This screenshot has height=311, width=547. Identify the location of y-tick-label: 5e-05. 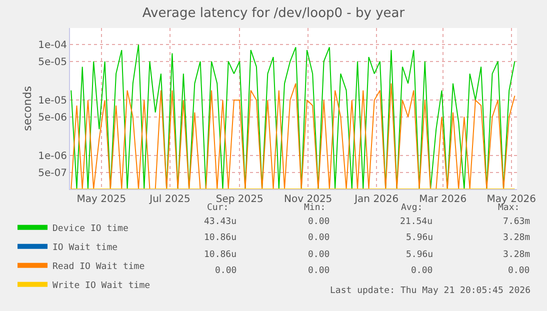
(52, 62).